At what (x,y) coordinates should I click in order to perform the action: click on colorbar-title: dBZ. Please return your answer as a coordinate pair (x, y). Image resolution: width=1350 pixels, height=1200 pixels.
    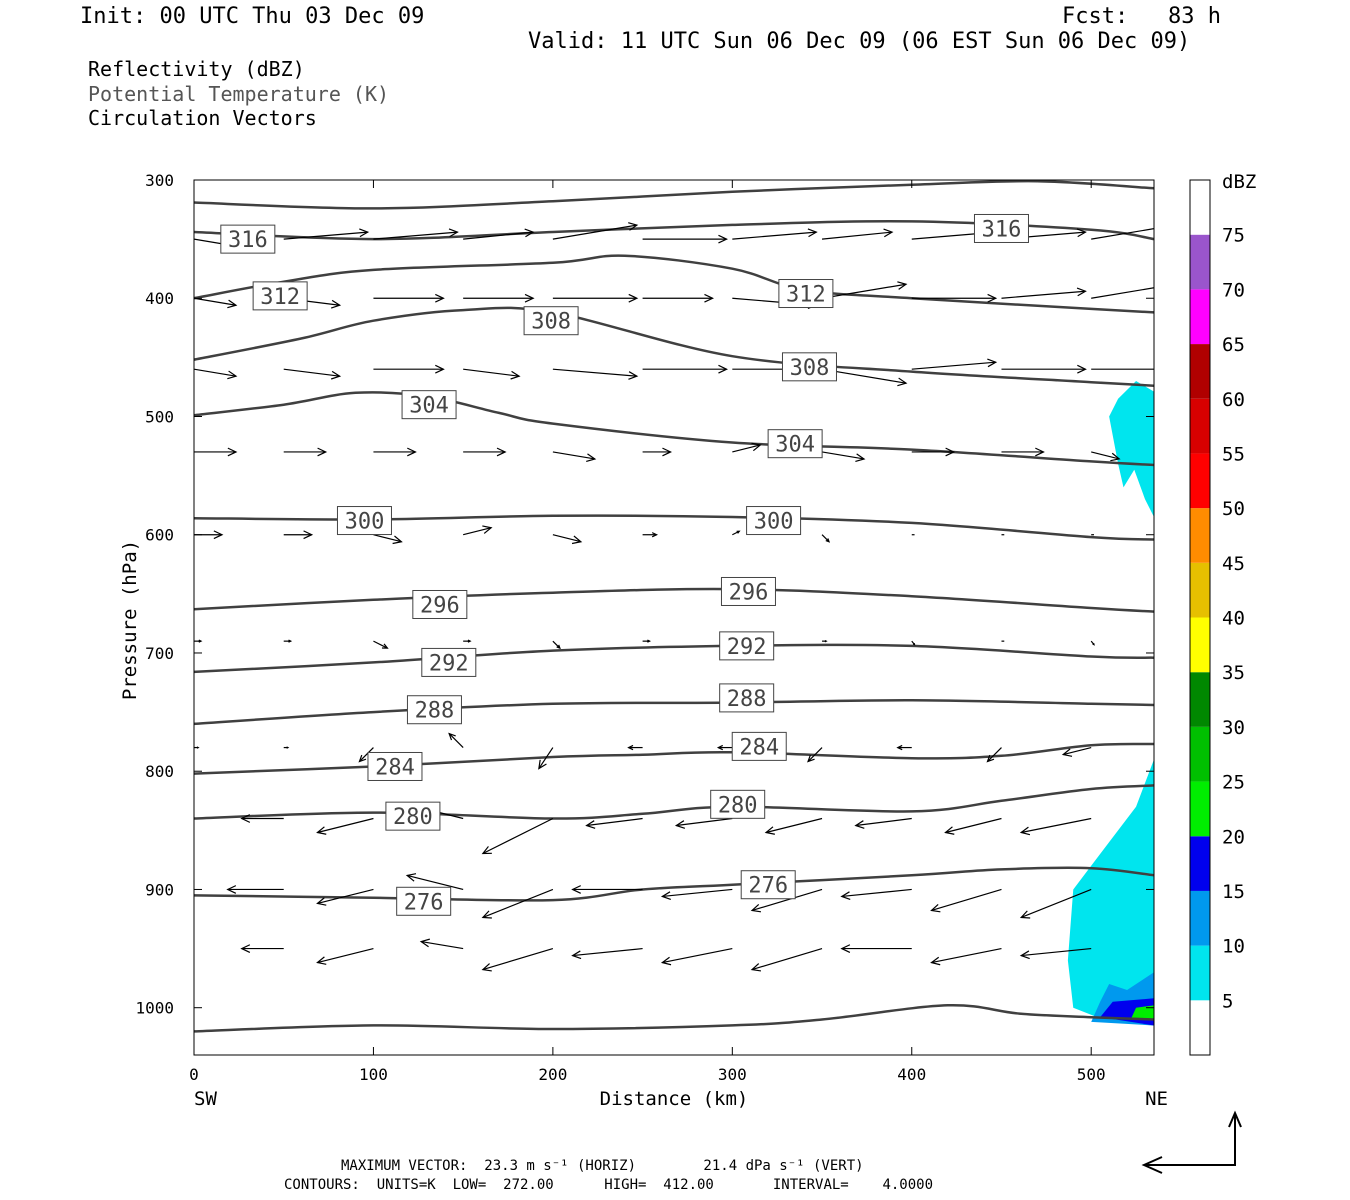
    Looking at the image, I should click on (1239, 182).